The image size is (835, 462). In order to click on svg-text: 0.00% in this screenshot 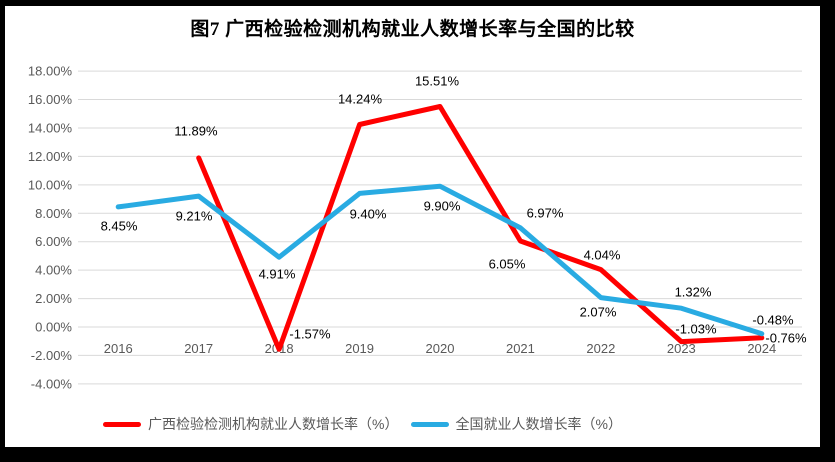, I will do `click(53, 327)`.